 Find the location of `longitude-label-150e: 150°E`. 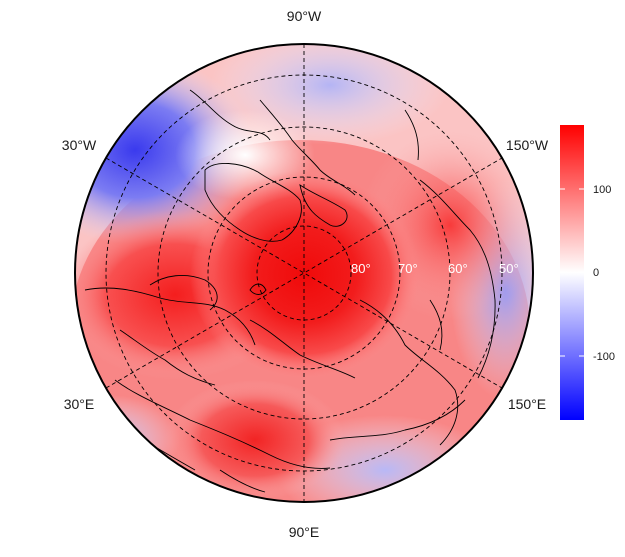

longitude-label-150e: 150°E is located at coordinates (527, 404).